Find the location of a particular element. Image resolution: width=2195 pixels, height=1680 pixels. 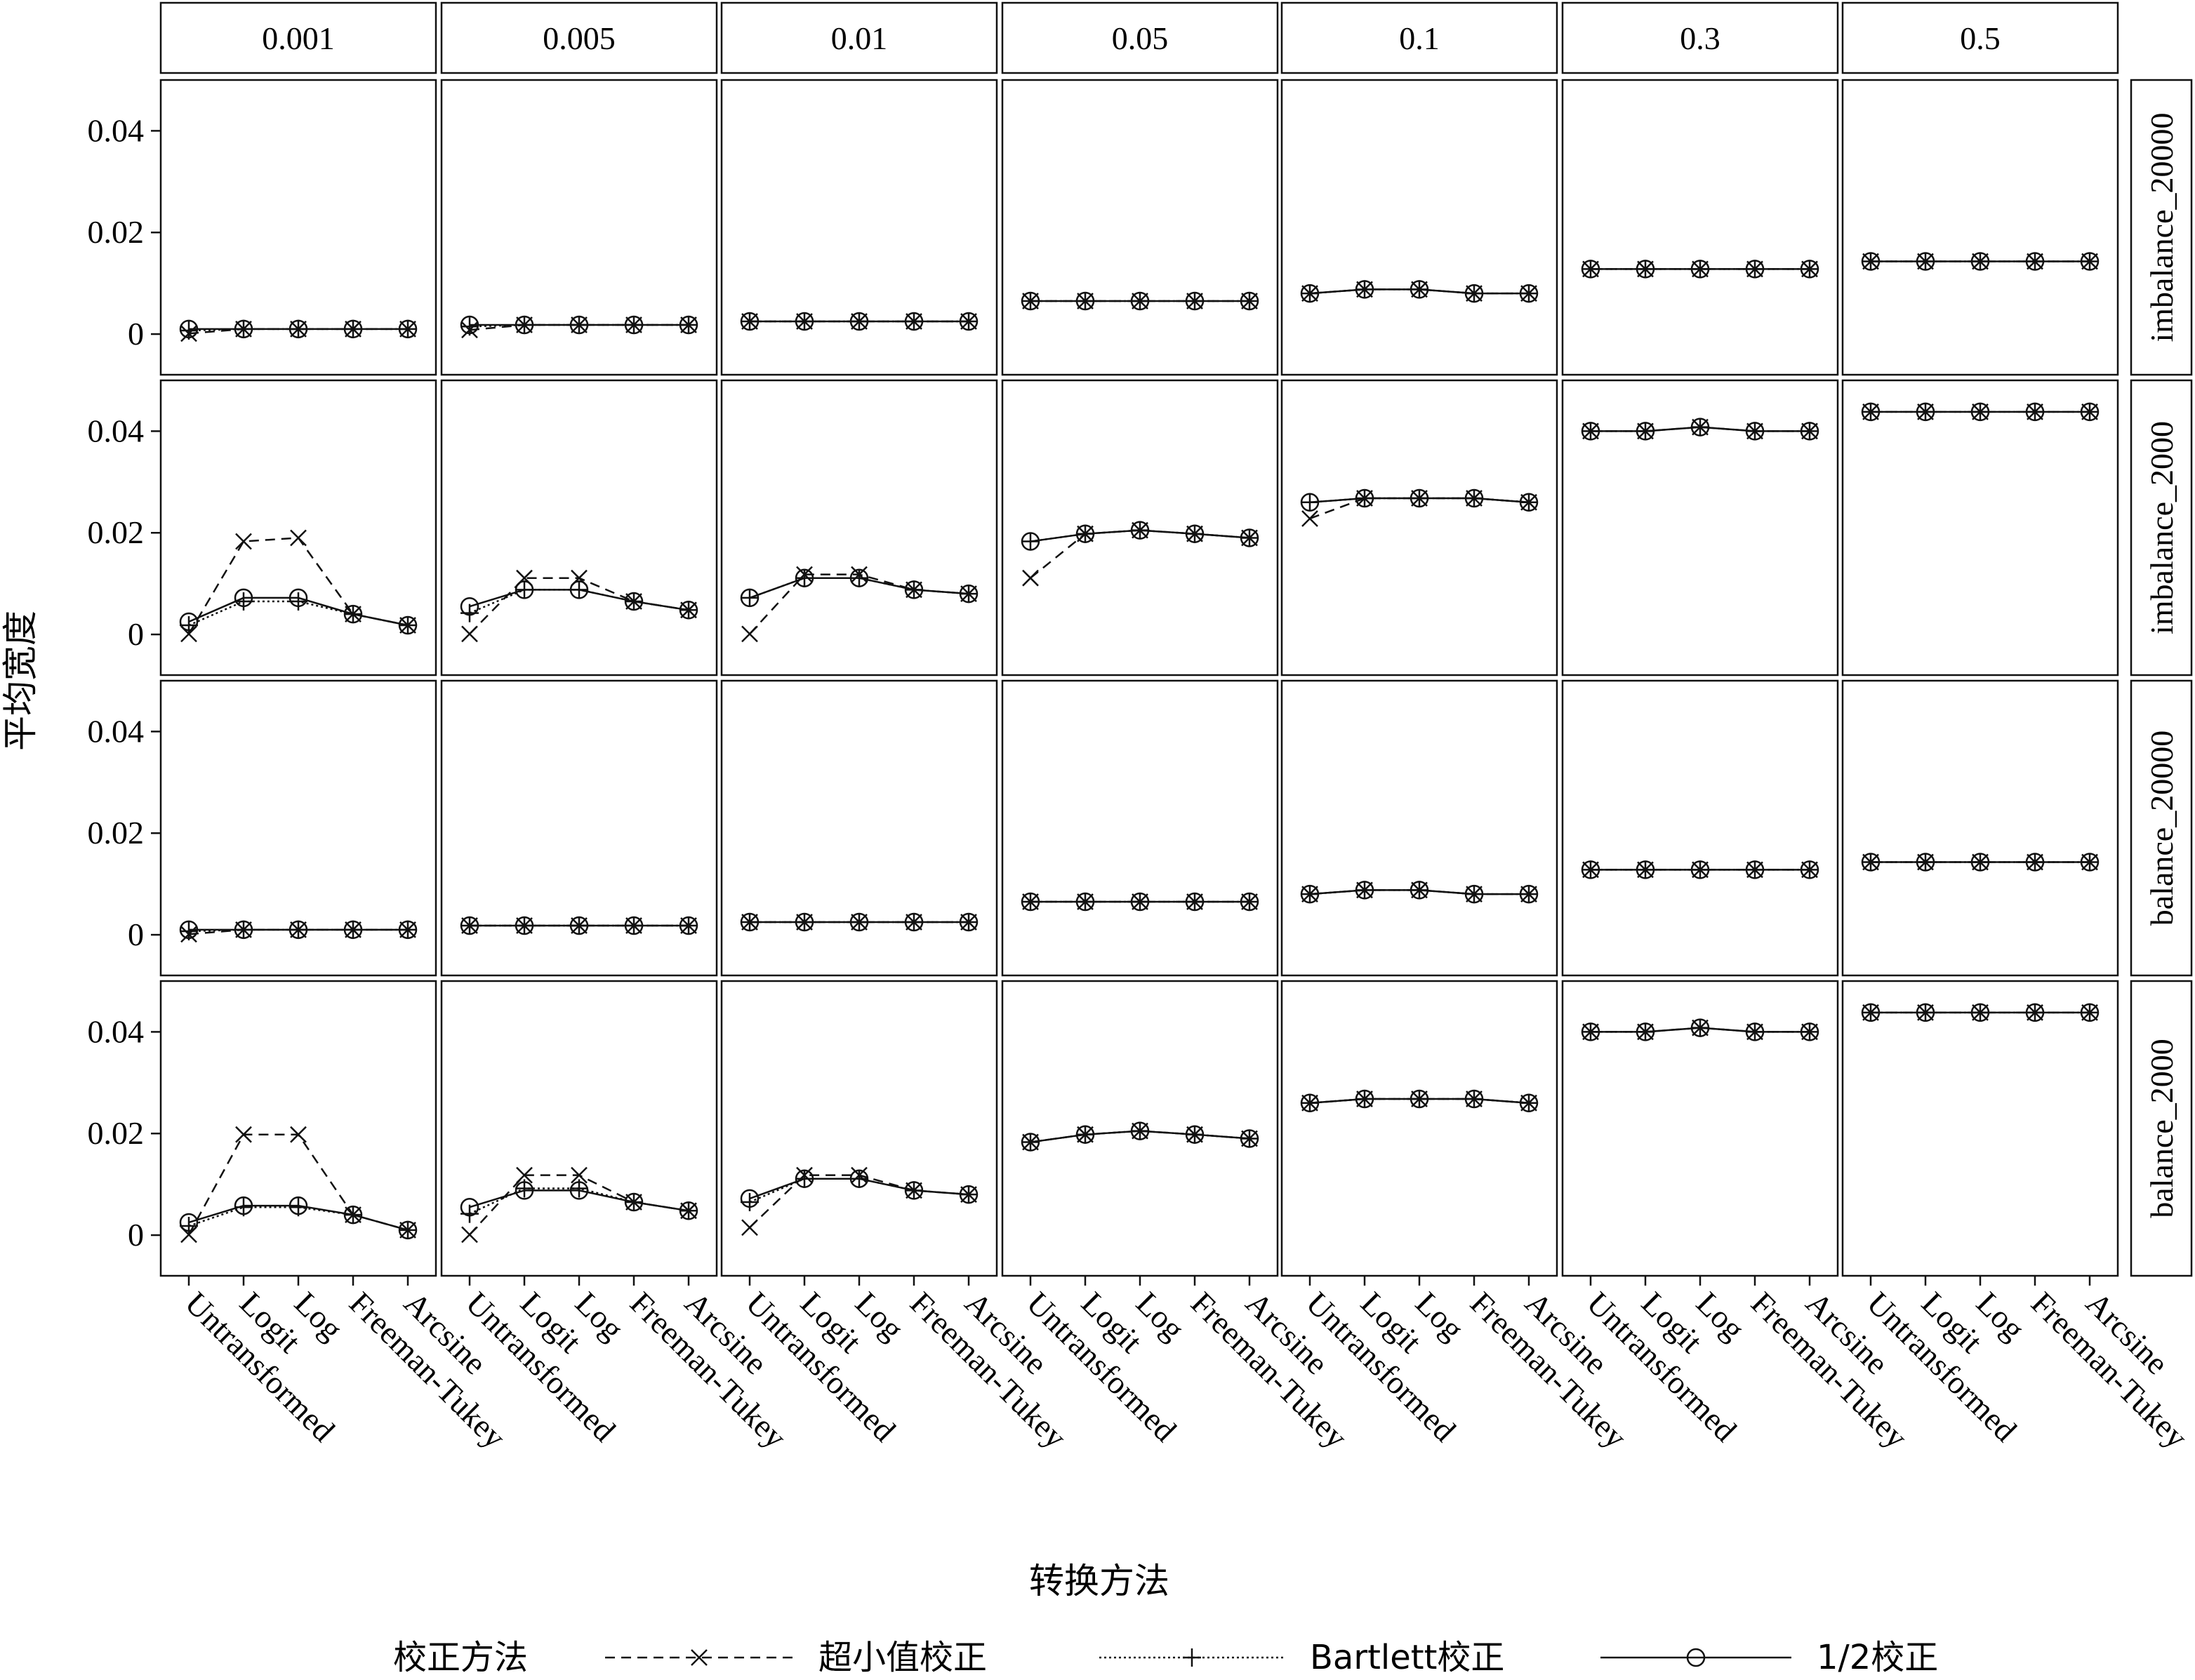

point-bartlett is located at coordinates (298, 601).